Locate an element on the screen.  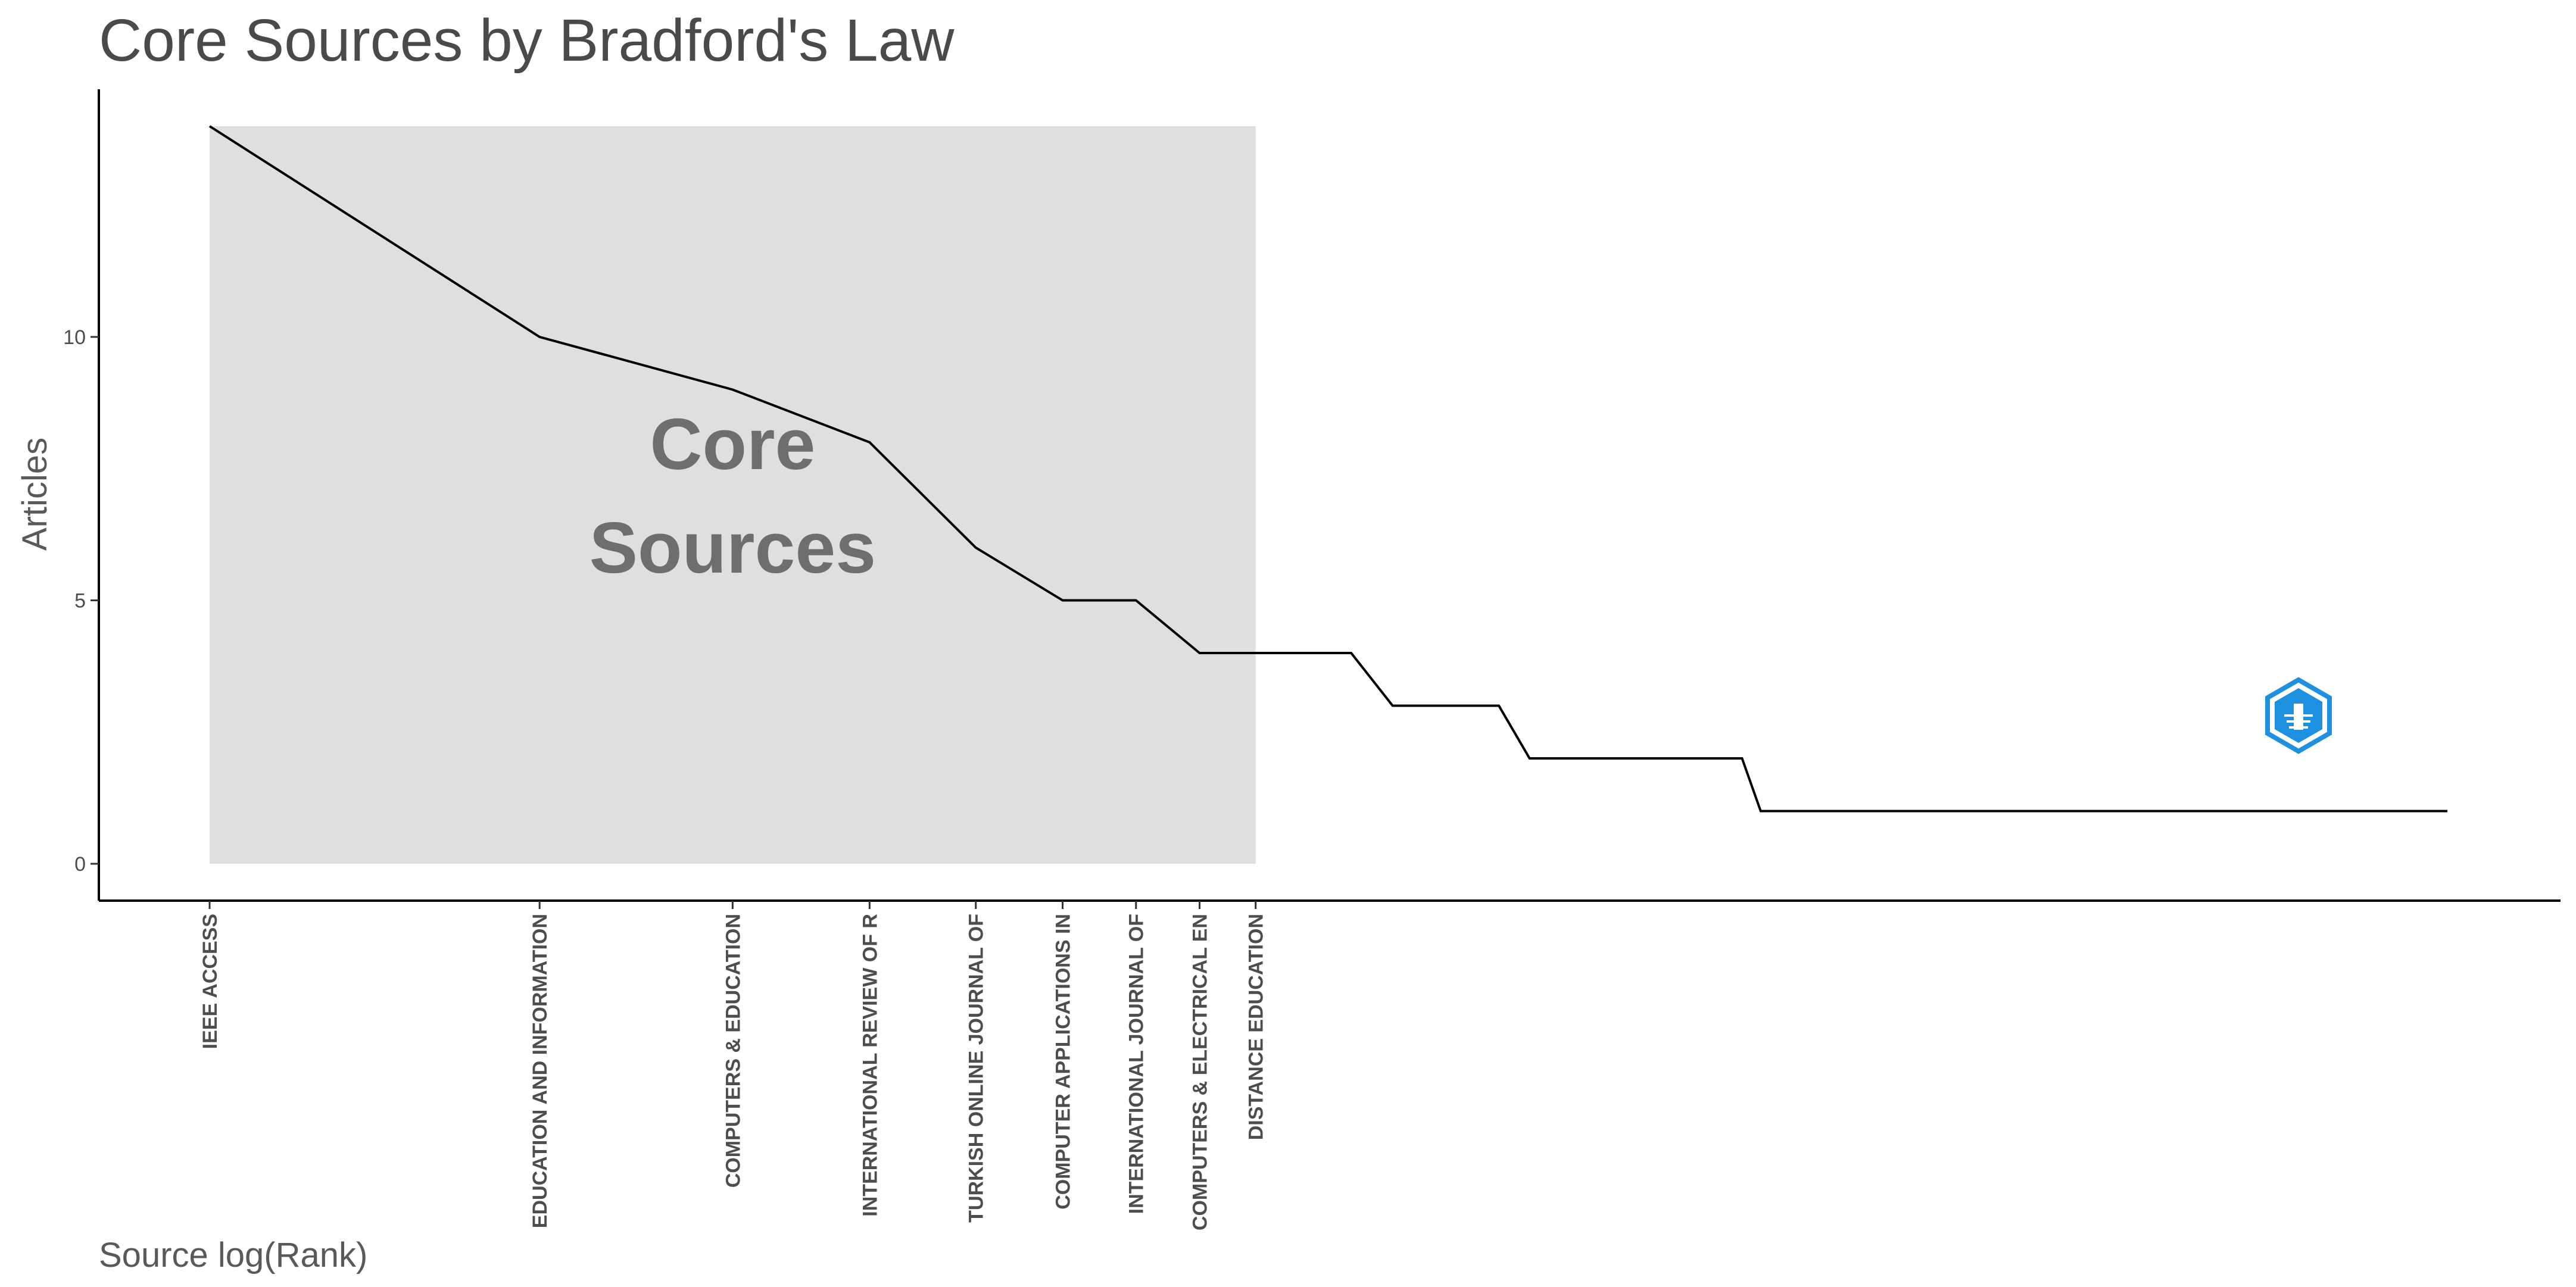
y-axis-title: Articles is located at coordinates (34, 495).